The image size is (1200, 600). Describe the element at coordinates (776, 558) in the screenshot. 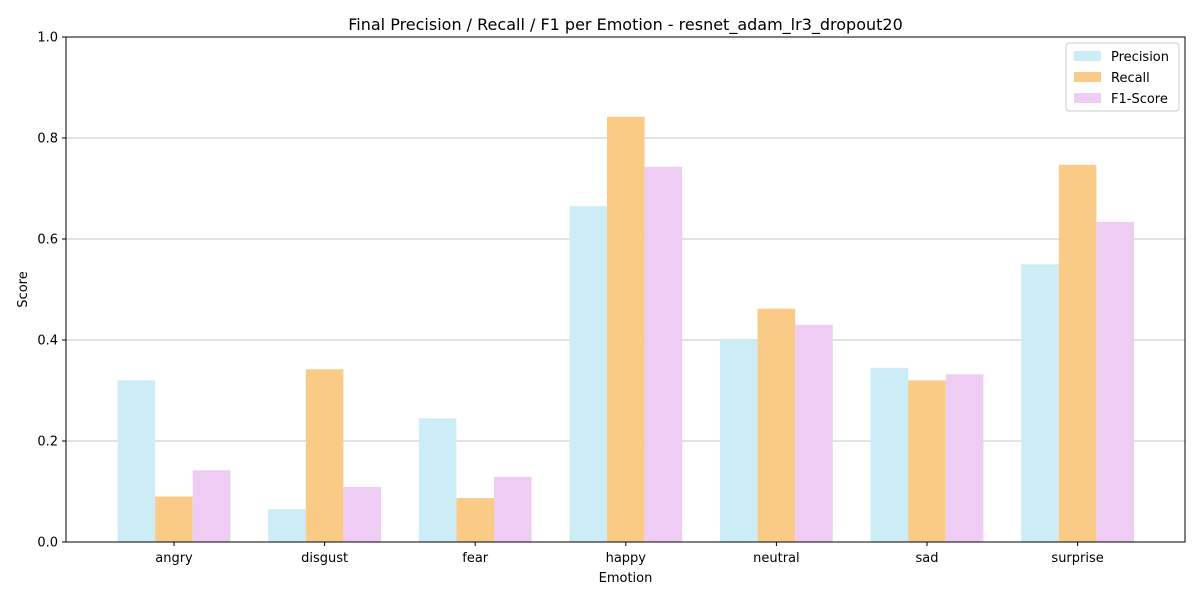

I see `x-tick-label: neutral` at that location.